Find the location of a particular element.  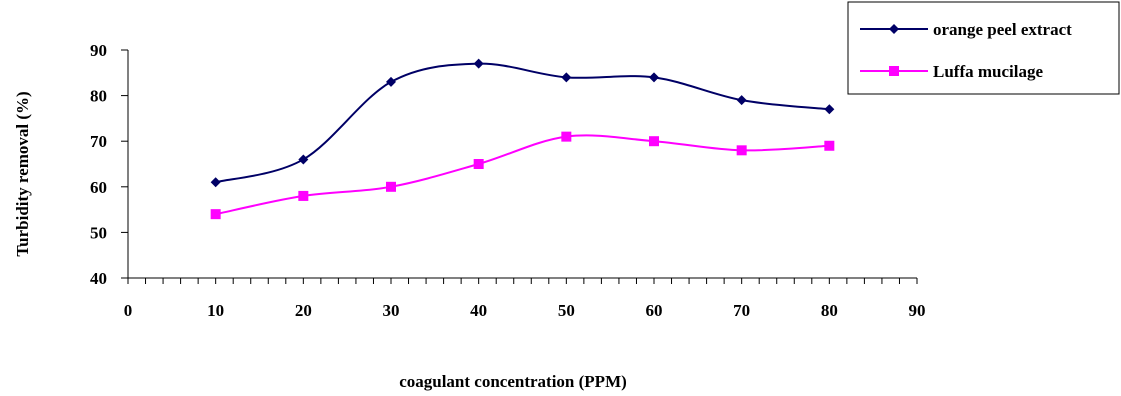

legend-box is located at coordinates (983, 48).